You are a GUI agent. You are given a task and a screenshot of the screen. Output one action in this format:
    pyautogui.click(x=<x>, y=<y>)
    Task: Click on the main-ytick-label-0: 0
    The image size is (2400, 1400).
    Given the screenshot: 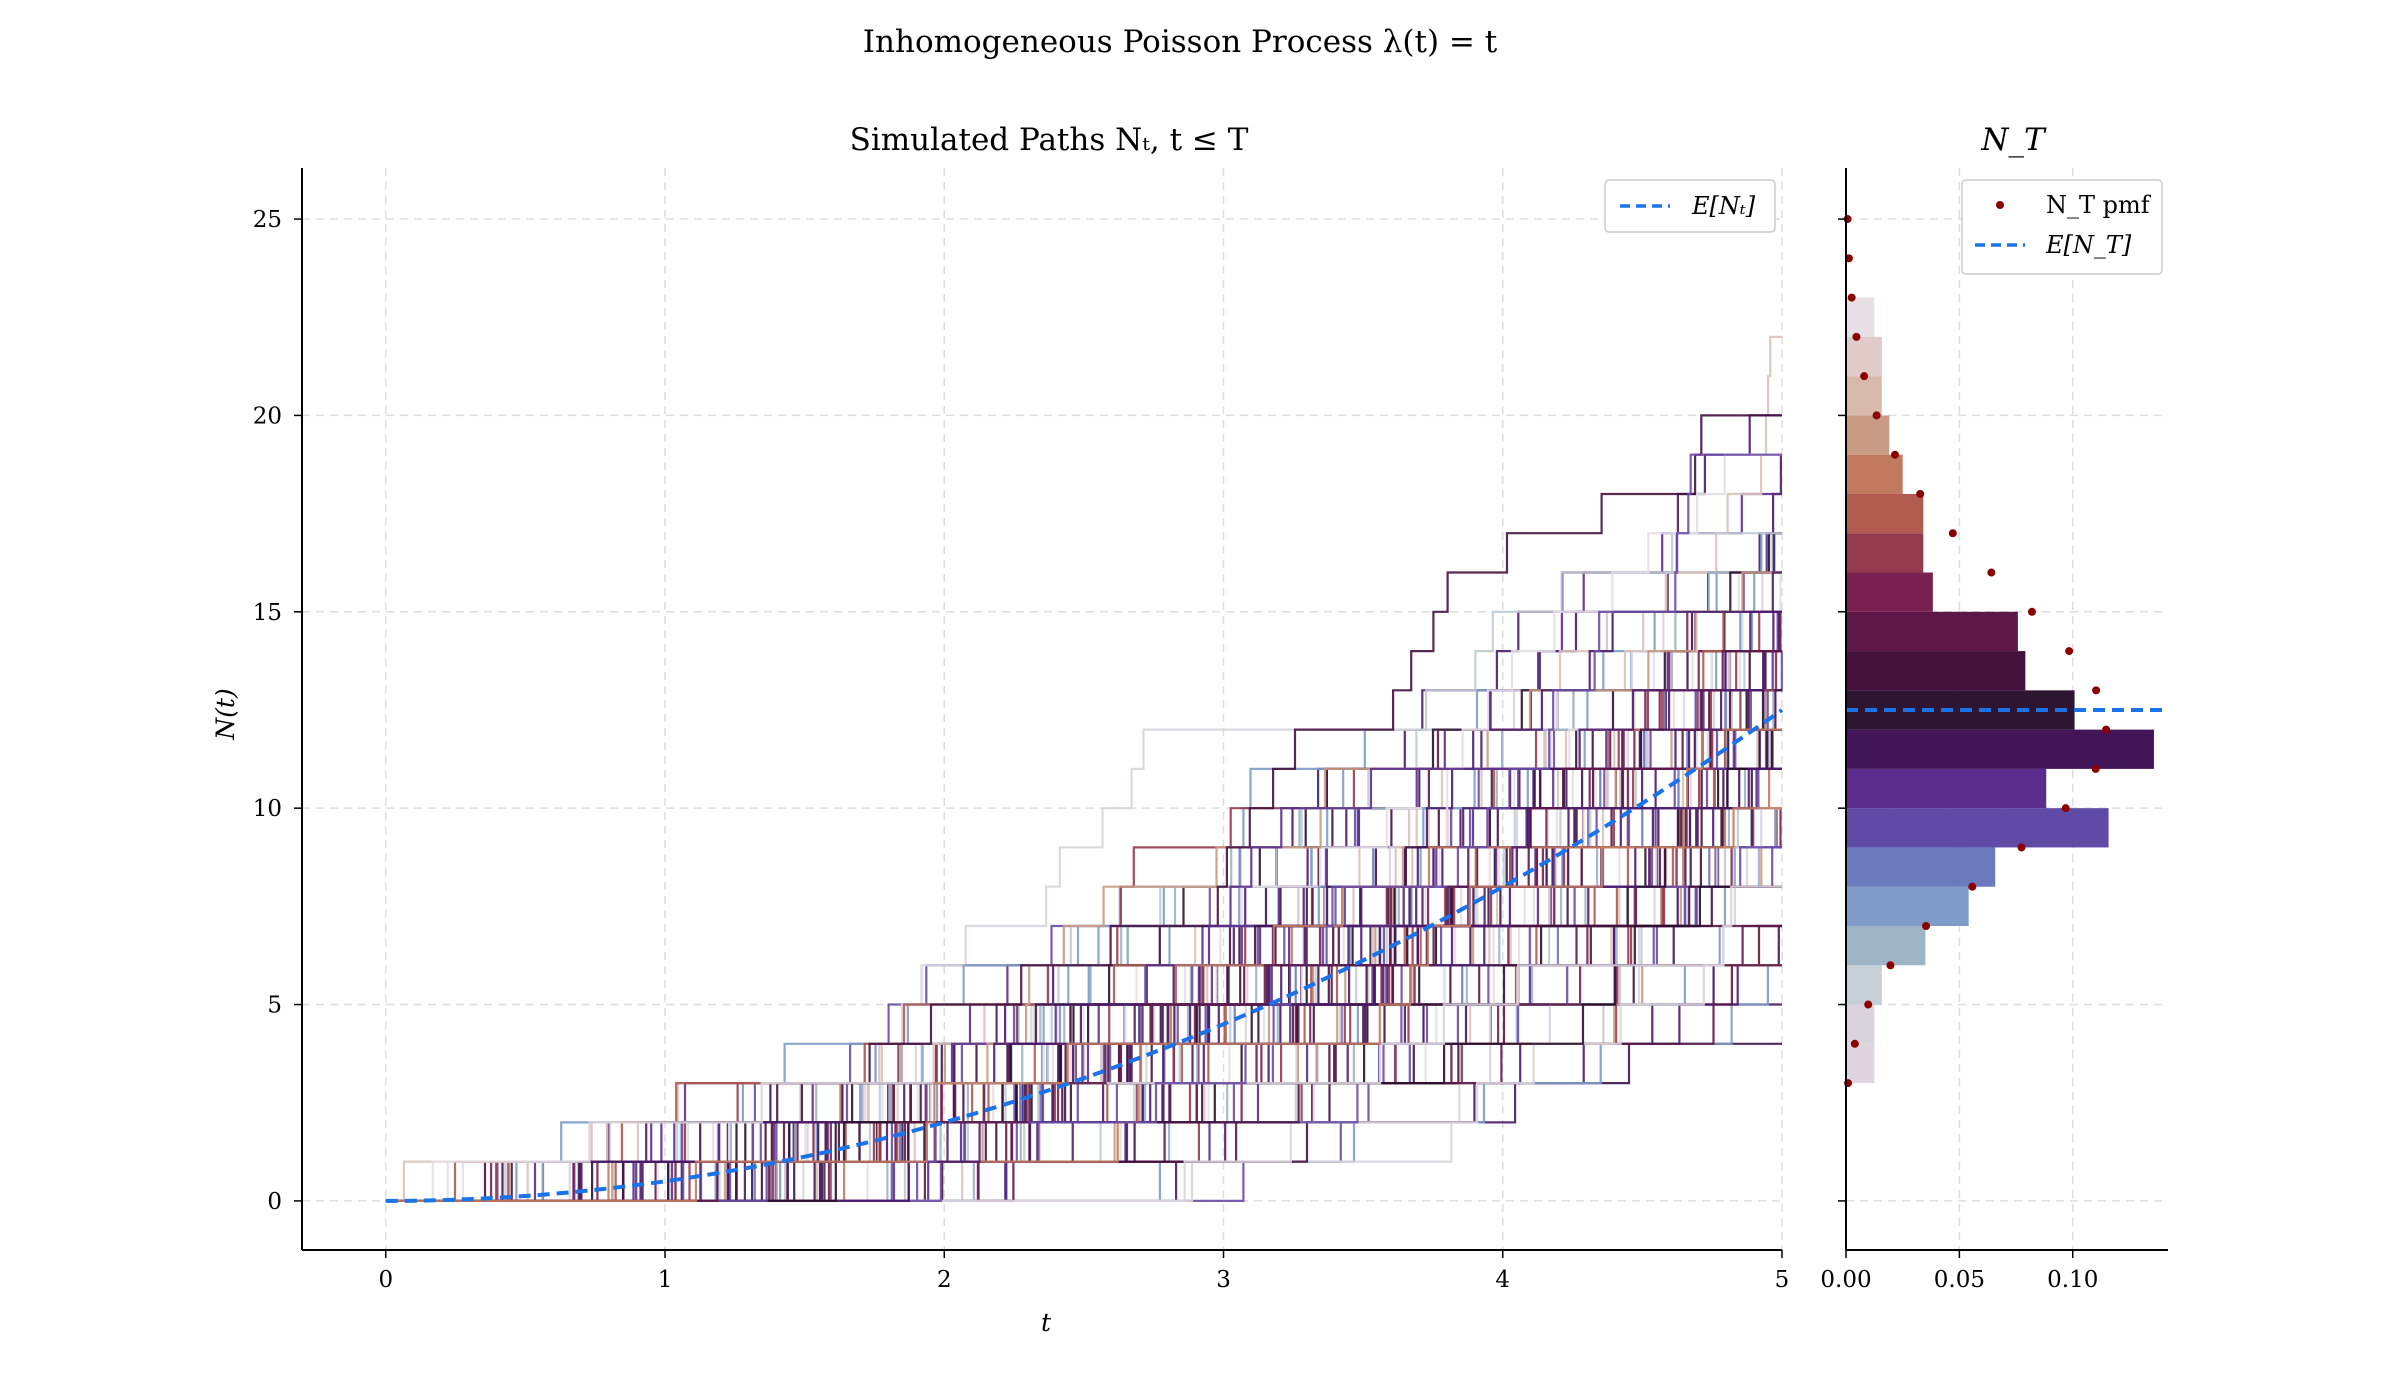 What is the action you would take?
    pyautogui.click(x=274, y=1202)
    